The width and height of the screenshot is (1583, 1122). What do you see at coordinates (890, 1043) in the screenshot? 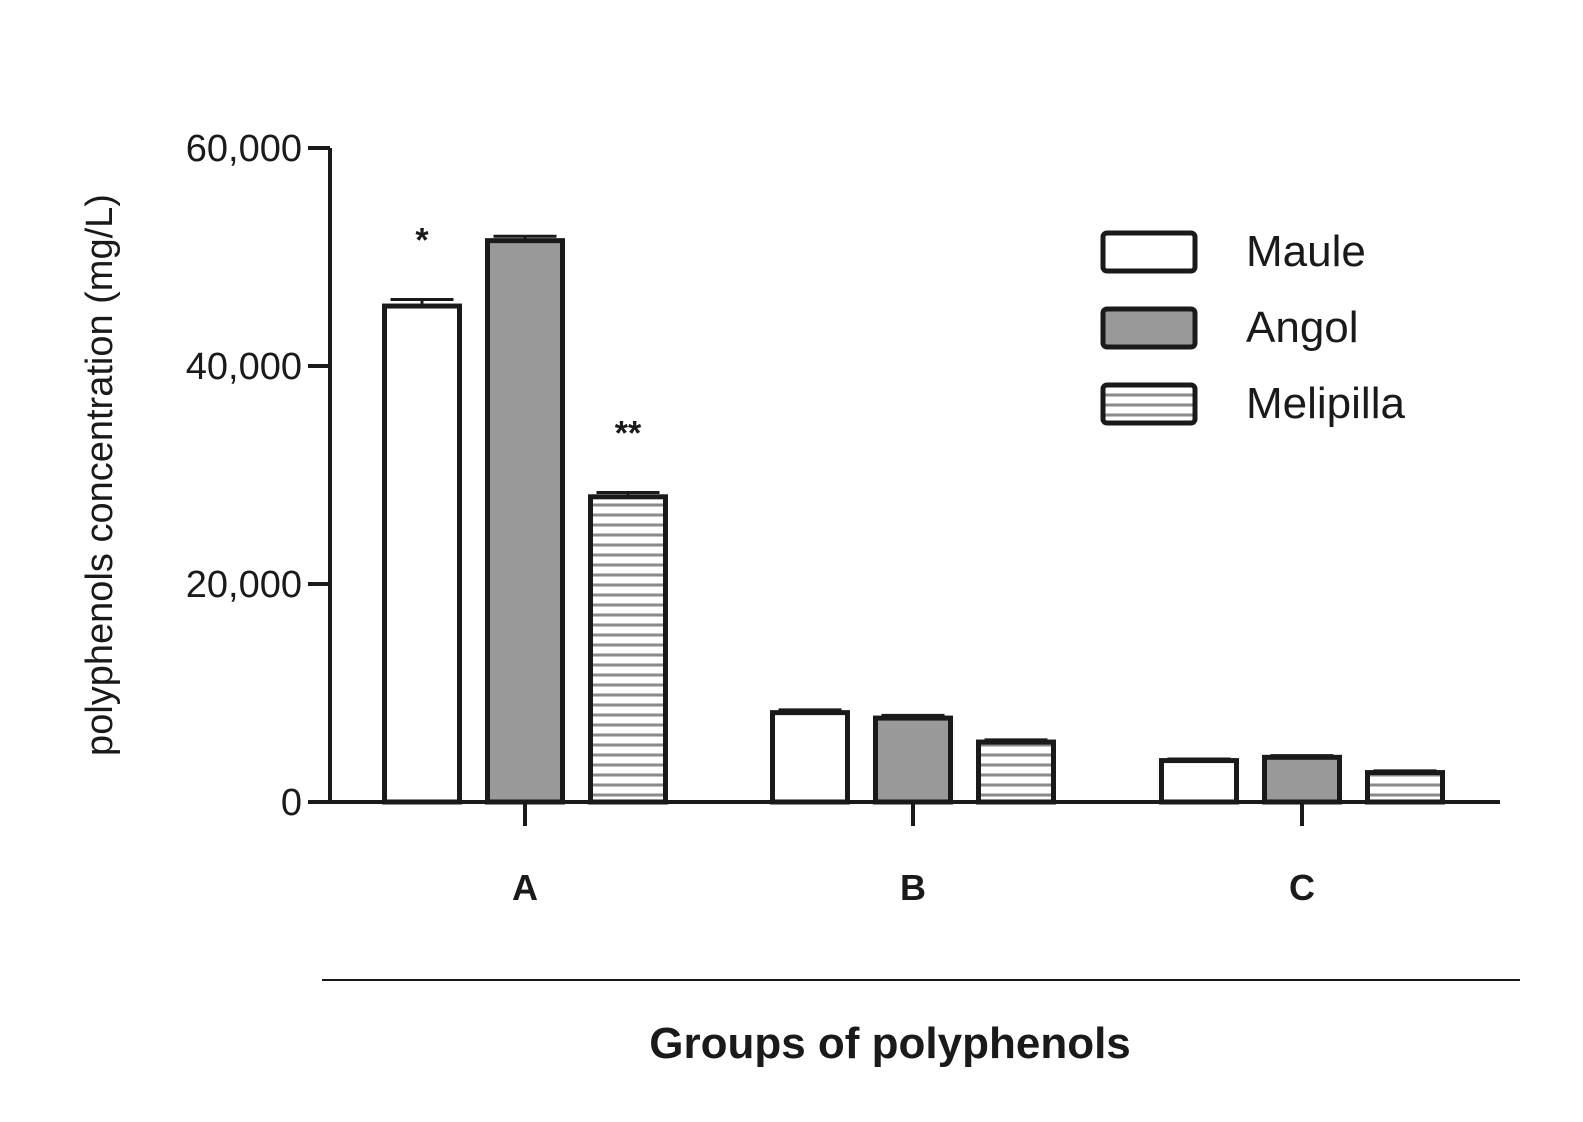
I see `x-axis-label: Groups of polyphenols` at bounding box center [890, 1043].